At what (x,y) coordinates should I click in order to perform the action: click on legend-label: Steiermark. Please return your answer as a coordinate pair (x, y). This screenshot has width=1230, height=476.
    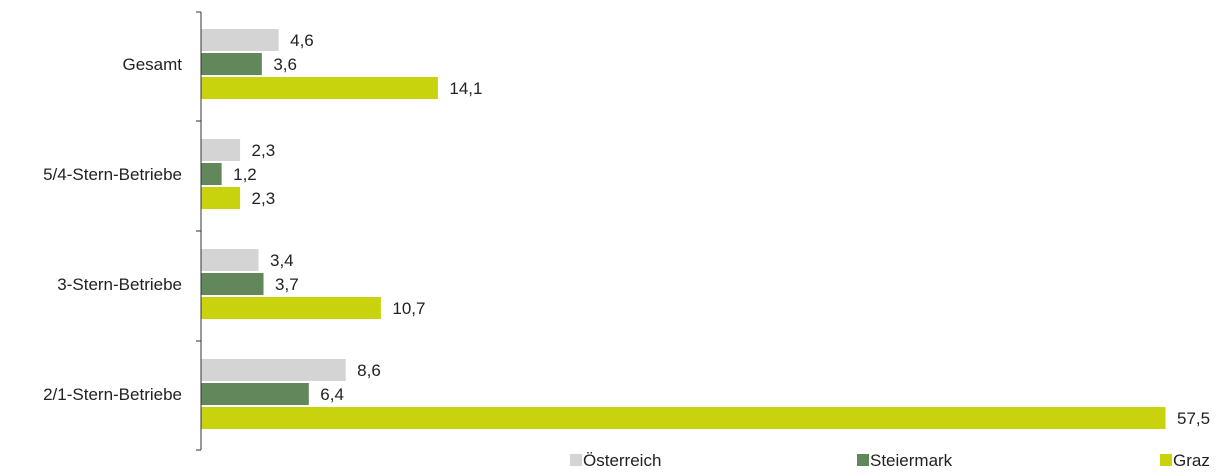
    Looking at the image, I should click on (911, 460).